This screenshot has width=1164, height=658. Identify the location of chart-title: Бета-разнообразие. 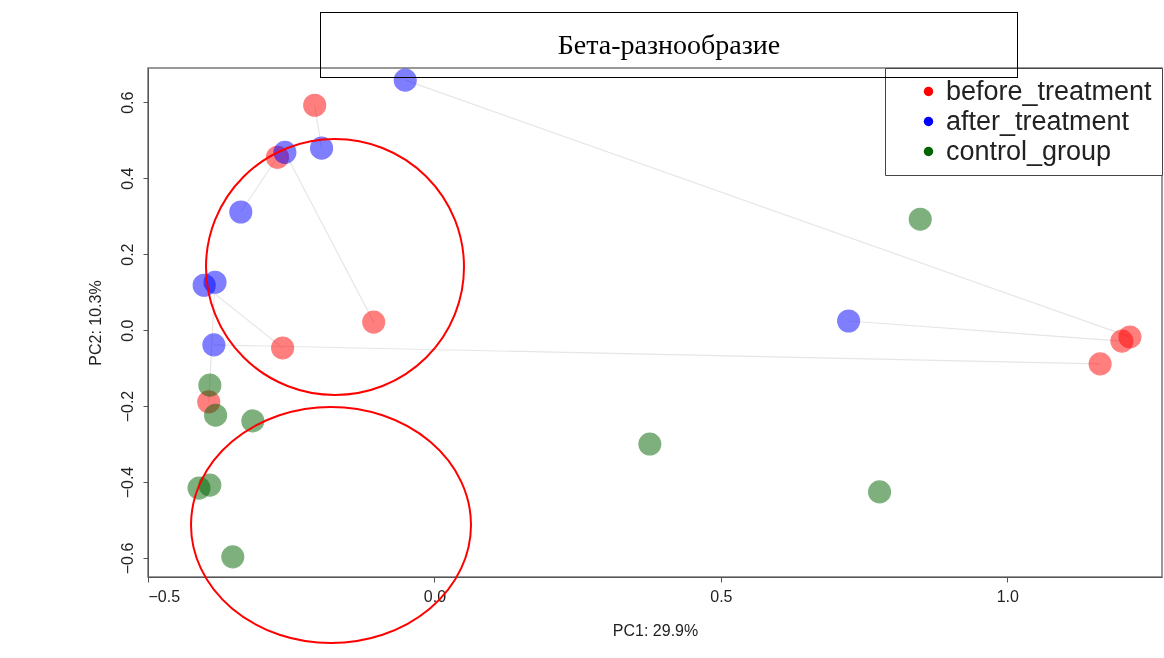
(669, 44).